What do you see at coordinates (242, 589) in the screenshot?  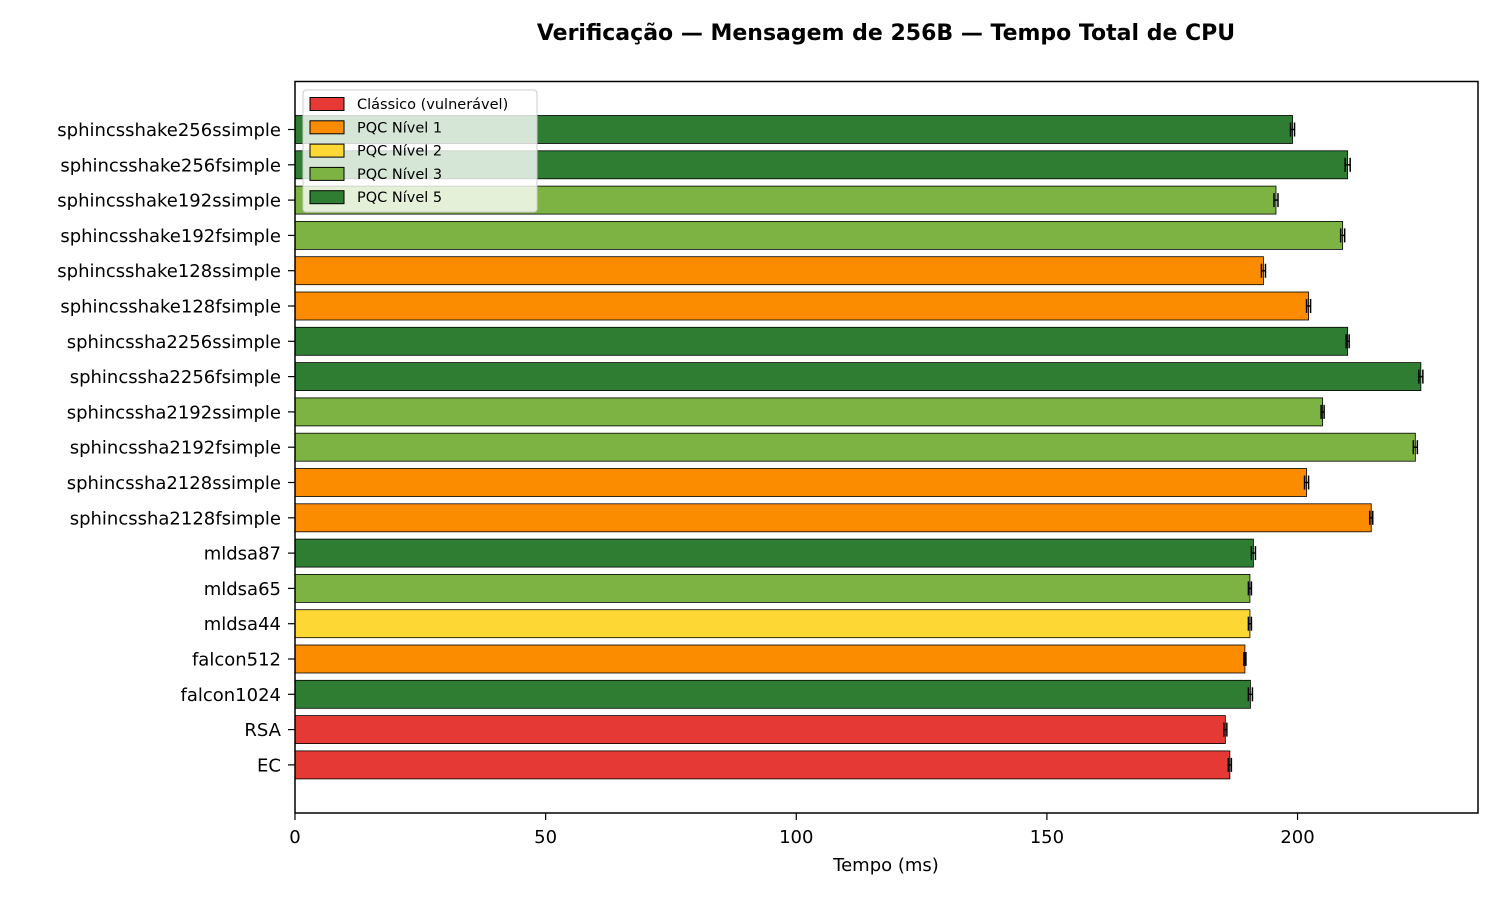 I see `y-tick-label: mldsa65` at bounding box center [242, 589].